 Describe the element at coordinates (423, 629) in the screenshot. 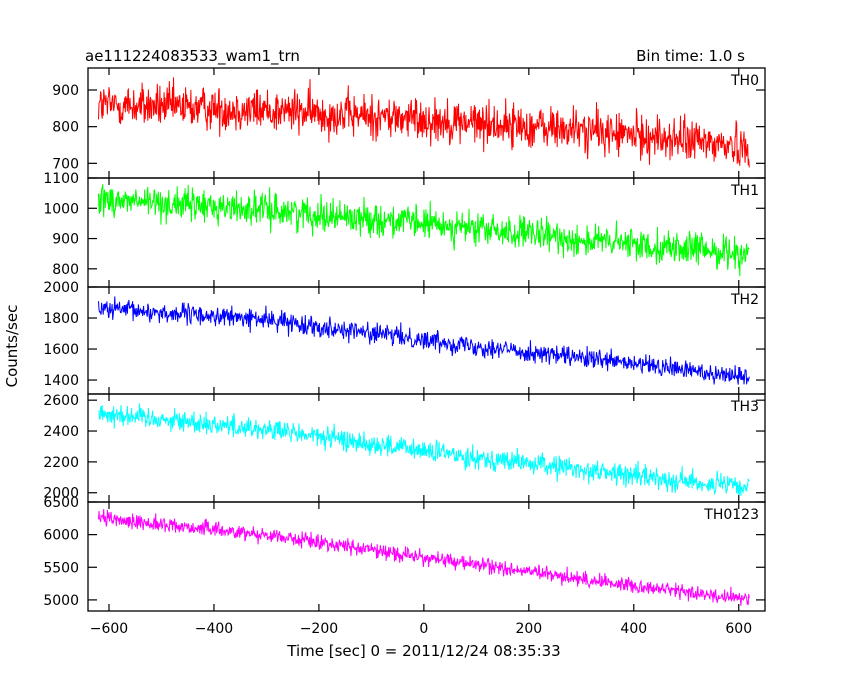

I see `x-tick-label: 0` at that location.